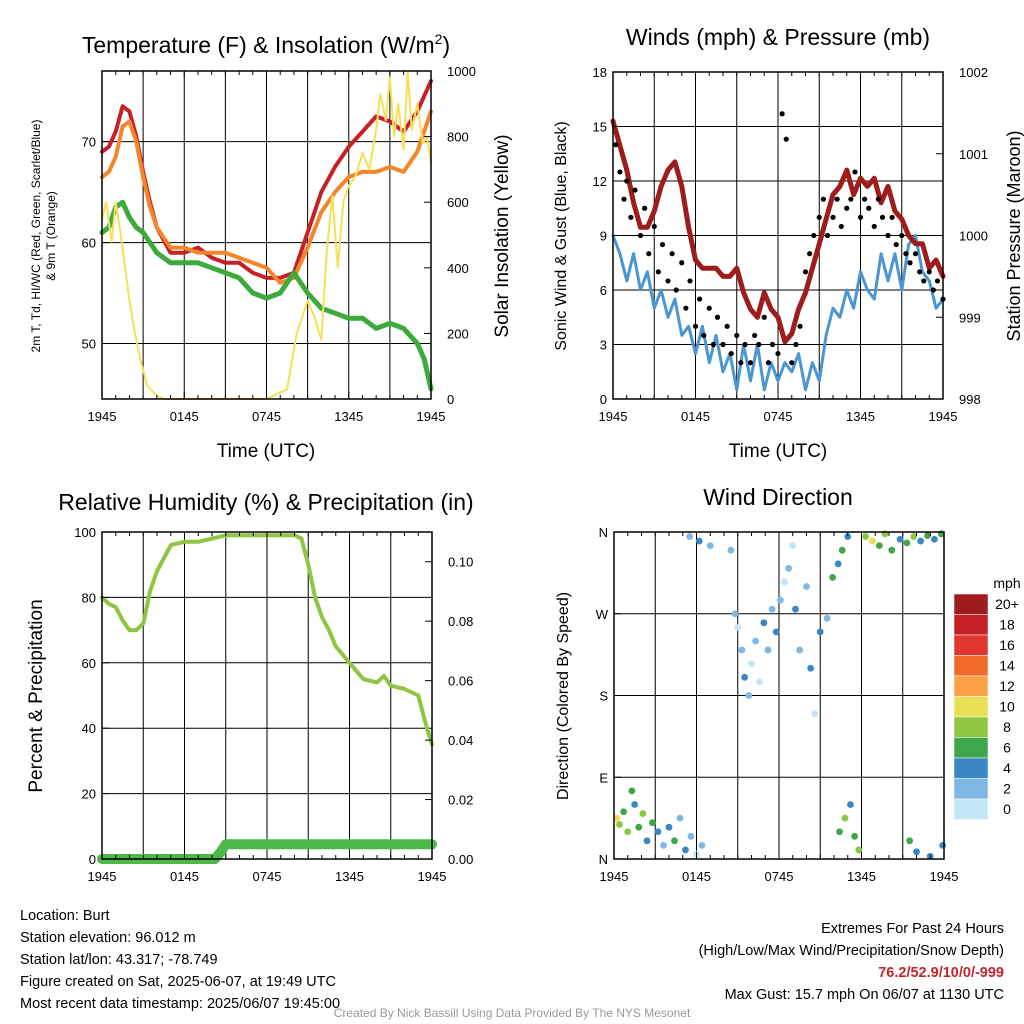 This screenshot has width=1024, height=1024. What do you see at coordinates (266, 44) in the screenshot?
I see `temperature-title: Temperature (F) & Insolation (W/m2)` at bounding box center [266, 44].